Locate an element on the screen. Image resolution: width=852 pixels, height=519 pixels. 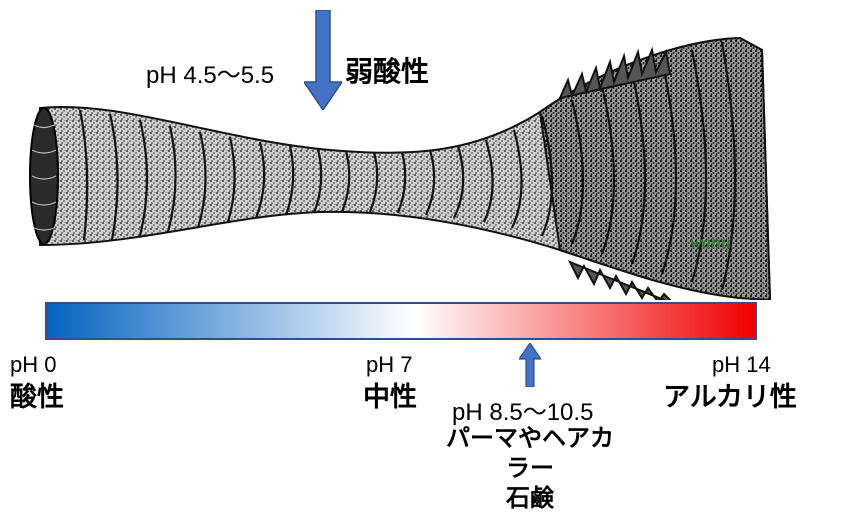
perm-color-soap-description: パーマやヘアカ ラー 石鹸 is located at coordinates (530, 469).